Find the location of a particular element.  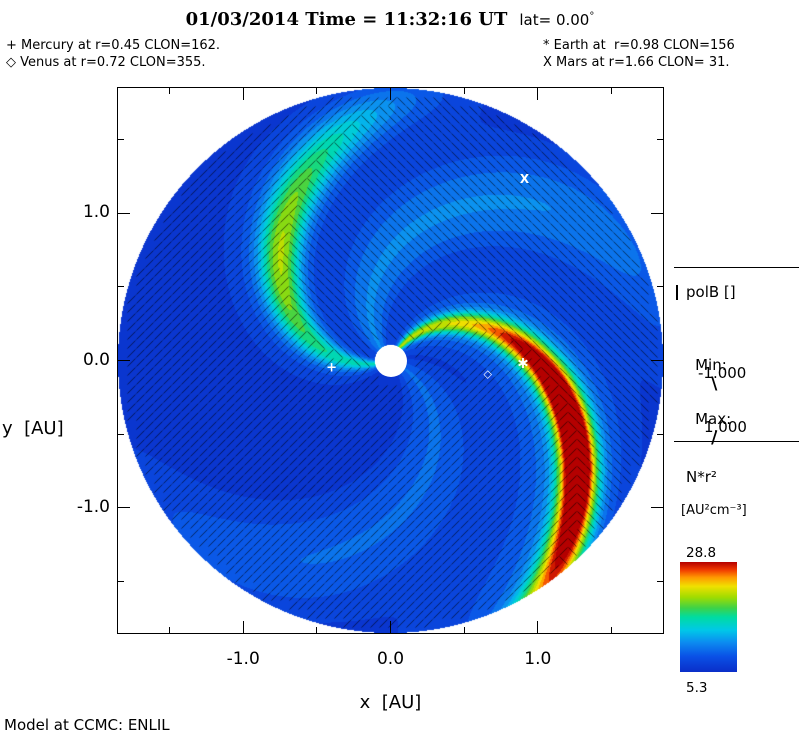

plot-latitude: lat= 0.00° is located at coordinates (557, 20).